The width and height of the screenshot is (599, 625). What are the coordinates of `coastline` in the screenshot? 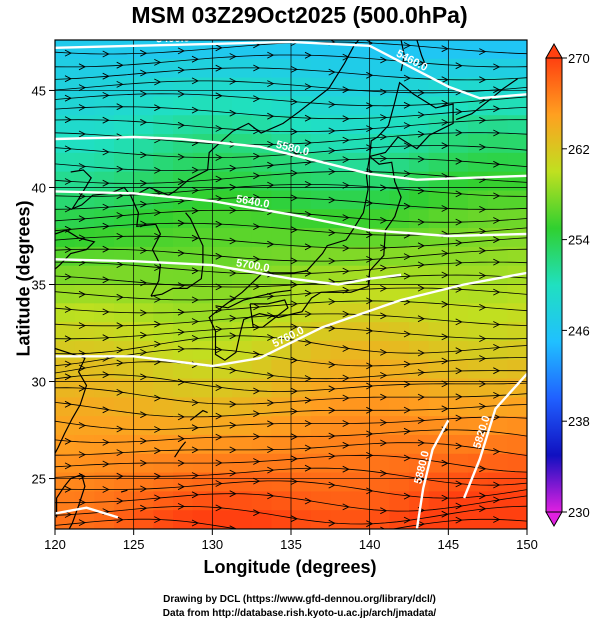 It's located at (100, 190).